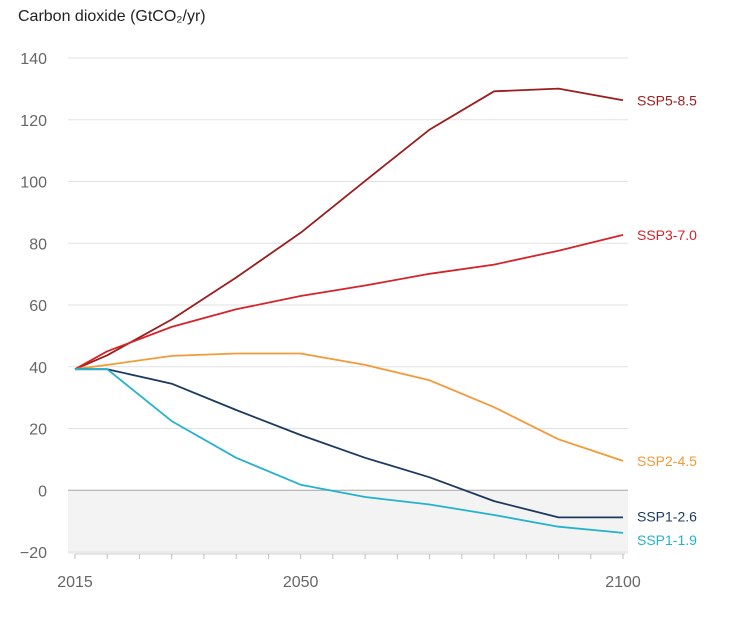 The image size is (729, 624). I want to click on y-tick-label: 140, so click(33, 59).